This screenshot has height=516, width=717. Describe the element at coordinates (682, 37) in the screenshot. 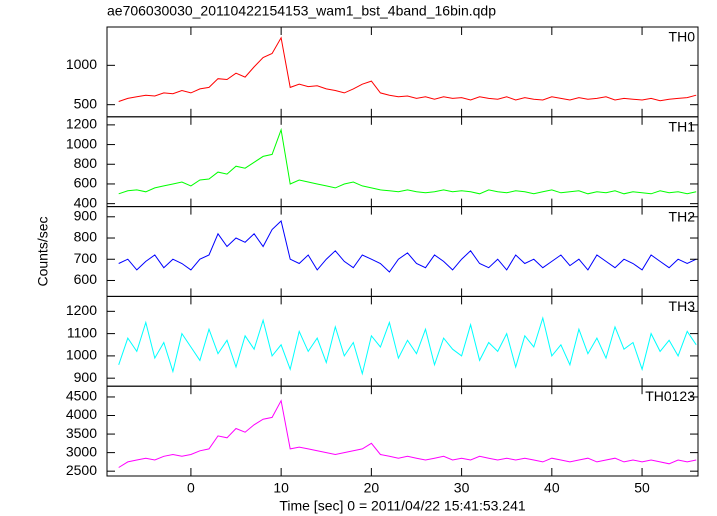

I see `panel-label: TH0` at that location.